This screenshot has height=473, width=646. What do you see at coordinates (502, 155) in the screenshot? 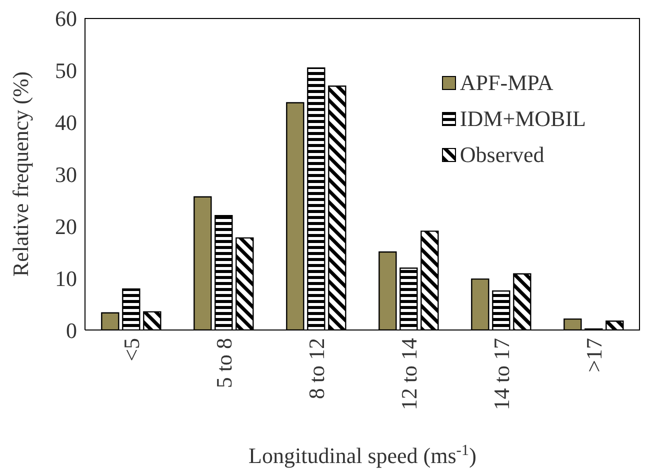
I see `legend-label: Observed` at bounding box center [502, 155].